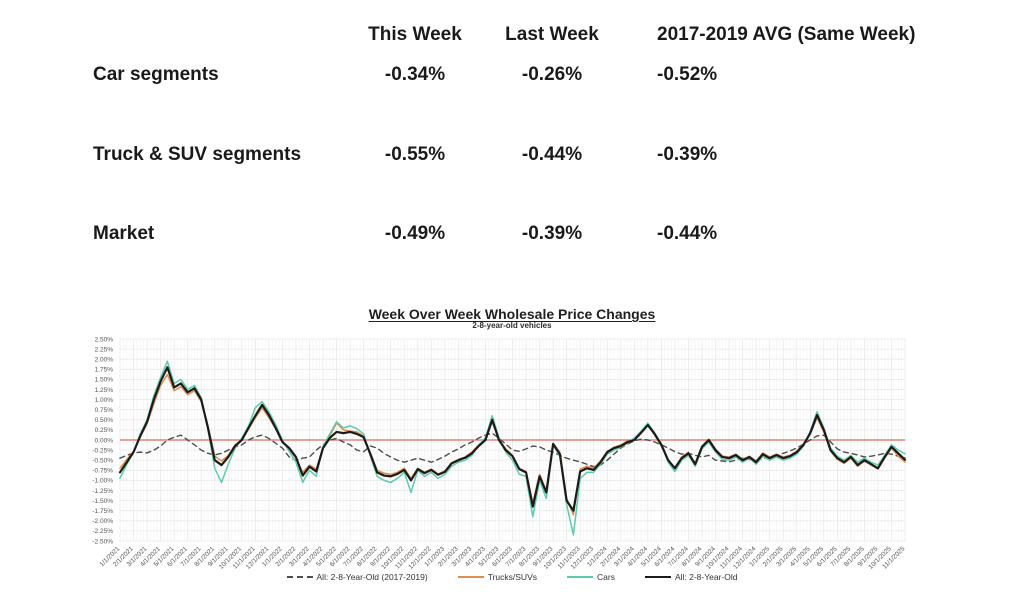 The height and width of the screenshot is (601, 1024). Describe the element at coordinates (372, 577) in the screenshot. I see `legend-label: All: 2-8-Year-Old (2017-2019)` at that location.